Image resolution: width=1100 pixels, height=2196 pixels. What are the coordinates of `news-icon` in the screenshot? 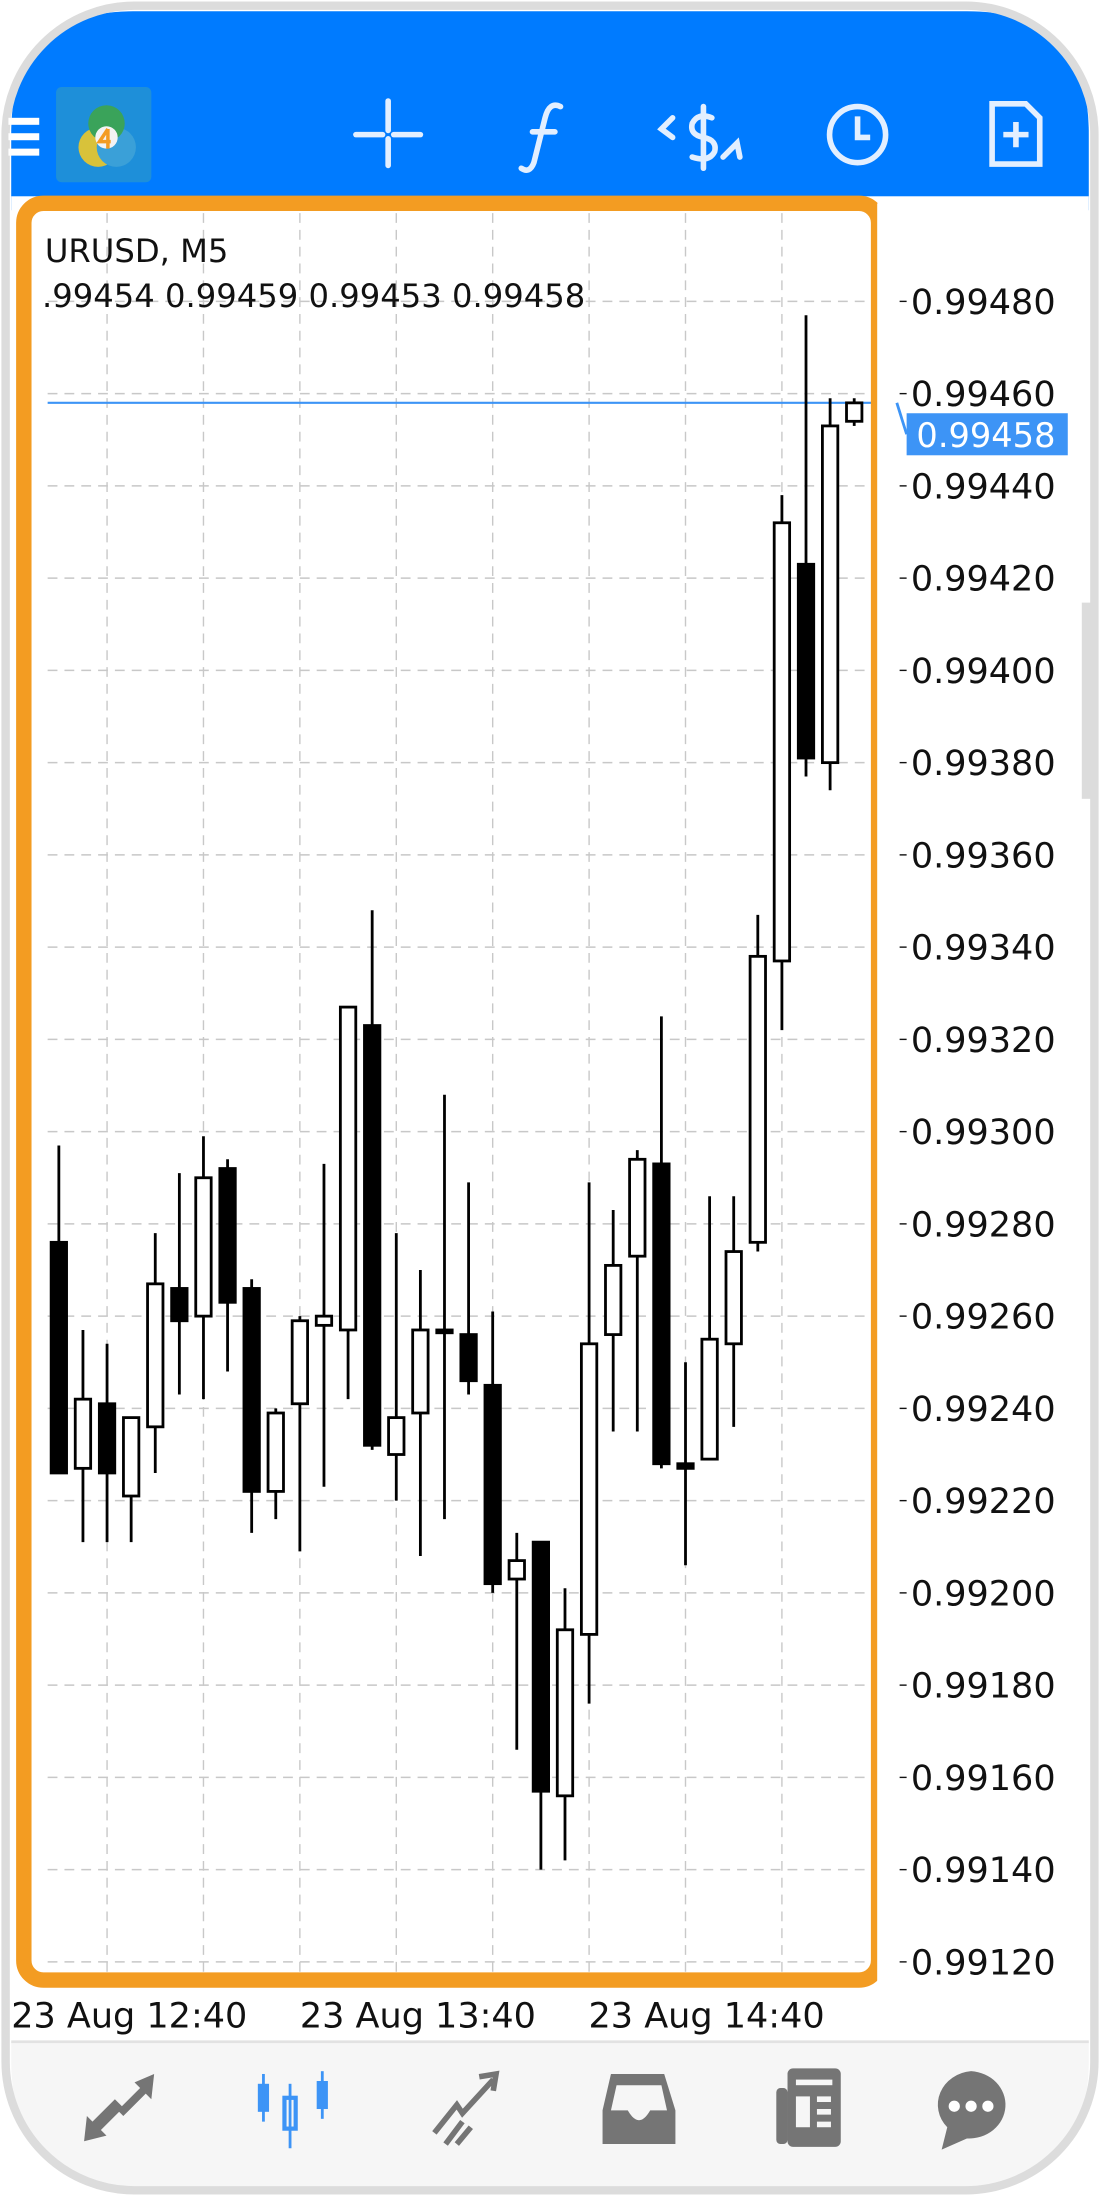 It's located at (808, 2107).